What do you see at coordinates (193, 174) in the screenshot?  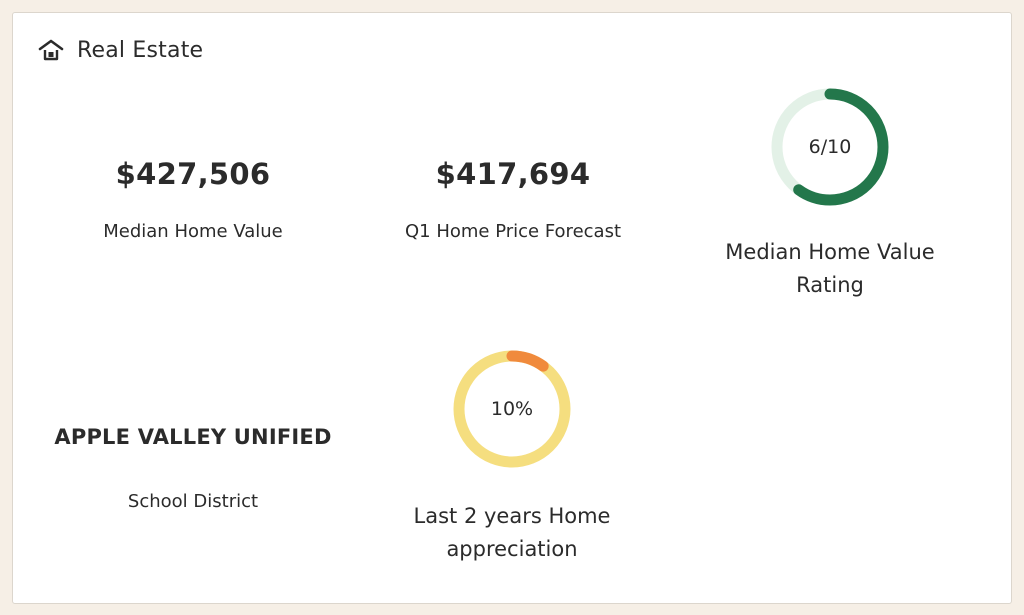 I see `median-home-value-amount: $427,506` at bounding box center [193, 174].